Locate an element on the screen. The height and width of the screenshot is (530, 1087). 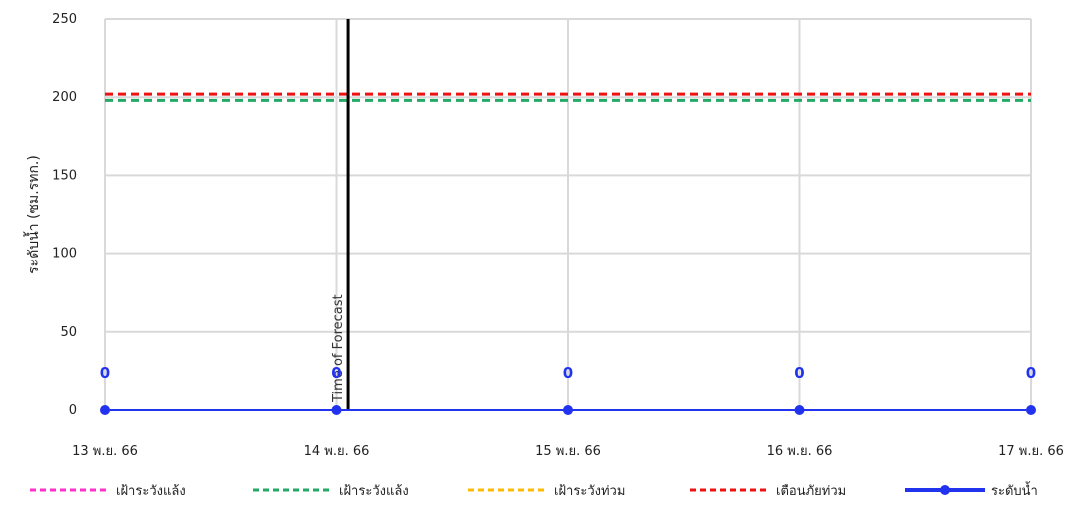
y-tick-label: 200 is located at coordinates (64, 97).